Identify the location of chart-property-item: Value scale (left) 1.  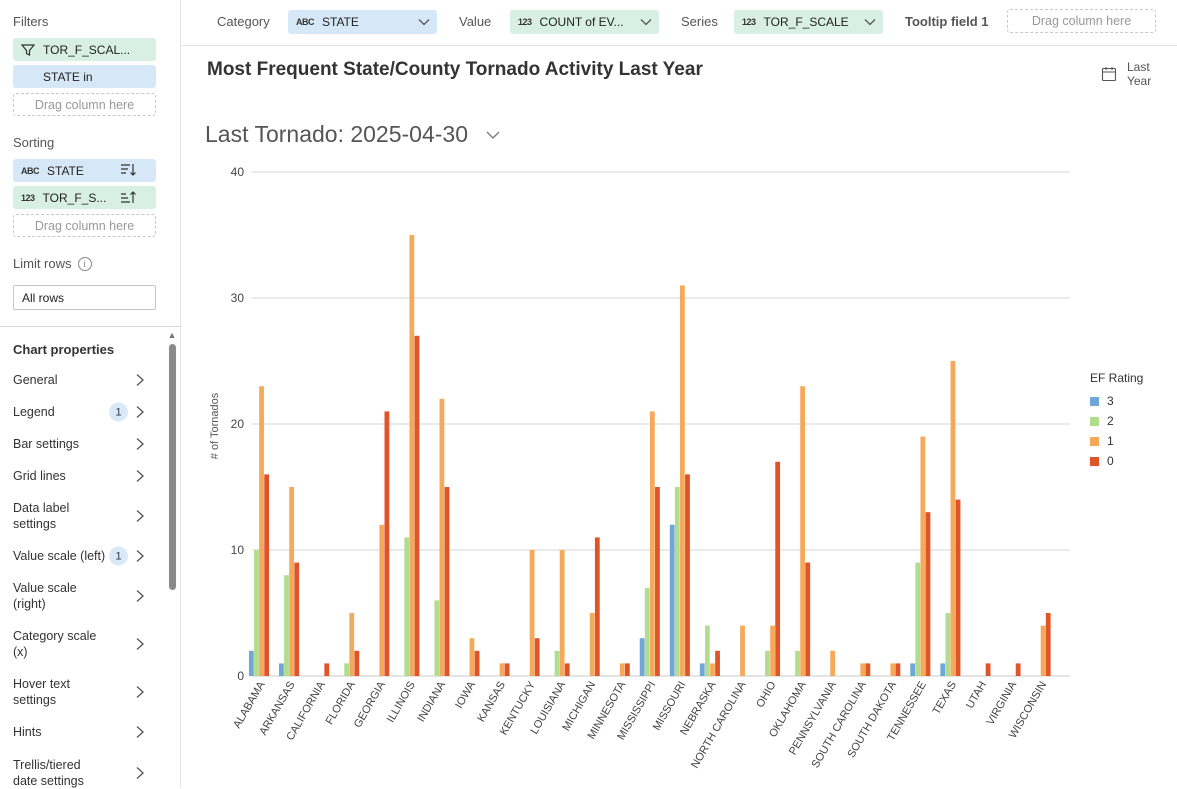
(83, 556).